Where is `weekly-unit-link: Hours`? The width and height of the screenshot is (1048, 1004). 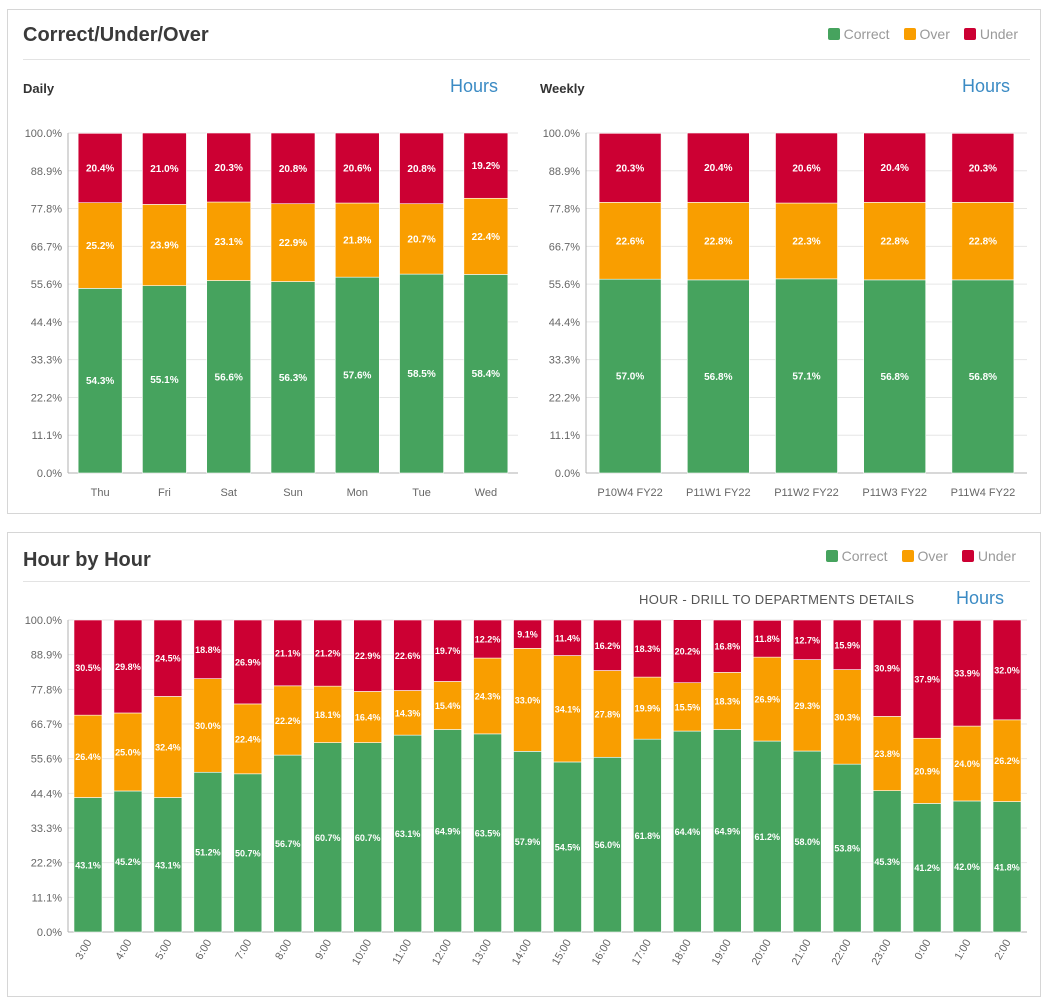
weekly-unit-link: Hours is located at coordinates (986, 86).